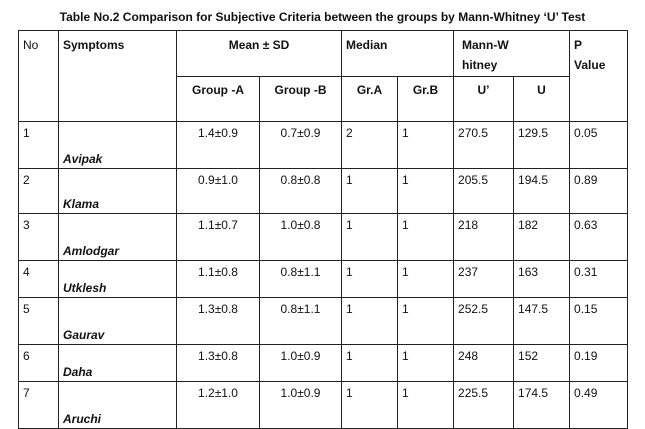 Image resolution: width=645 pixels, height=429 pixels. What do you see at coordinates (484, 237) in the screenshot?
I see `cell-u-prime: 218` at bounding box center [484, 237].